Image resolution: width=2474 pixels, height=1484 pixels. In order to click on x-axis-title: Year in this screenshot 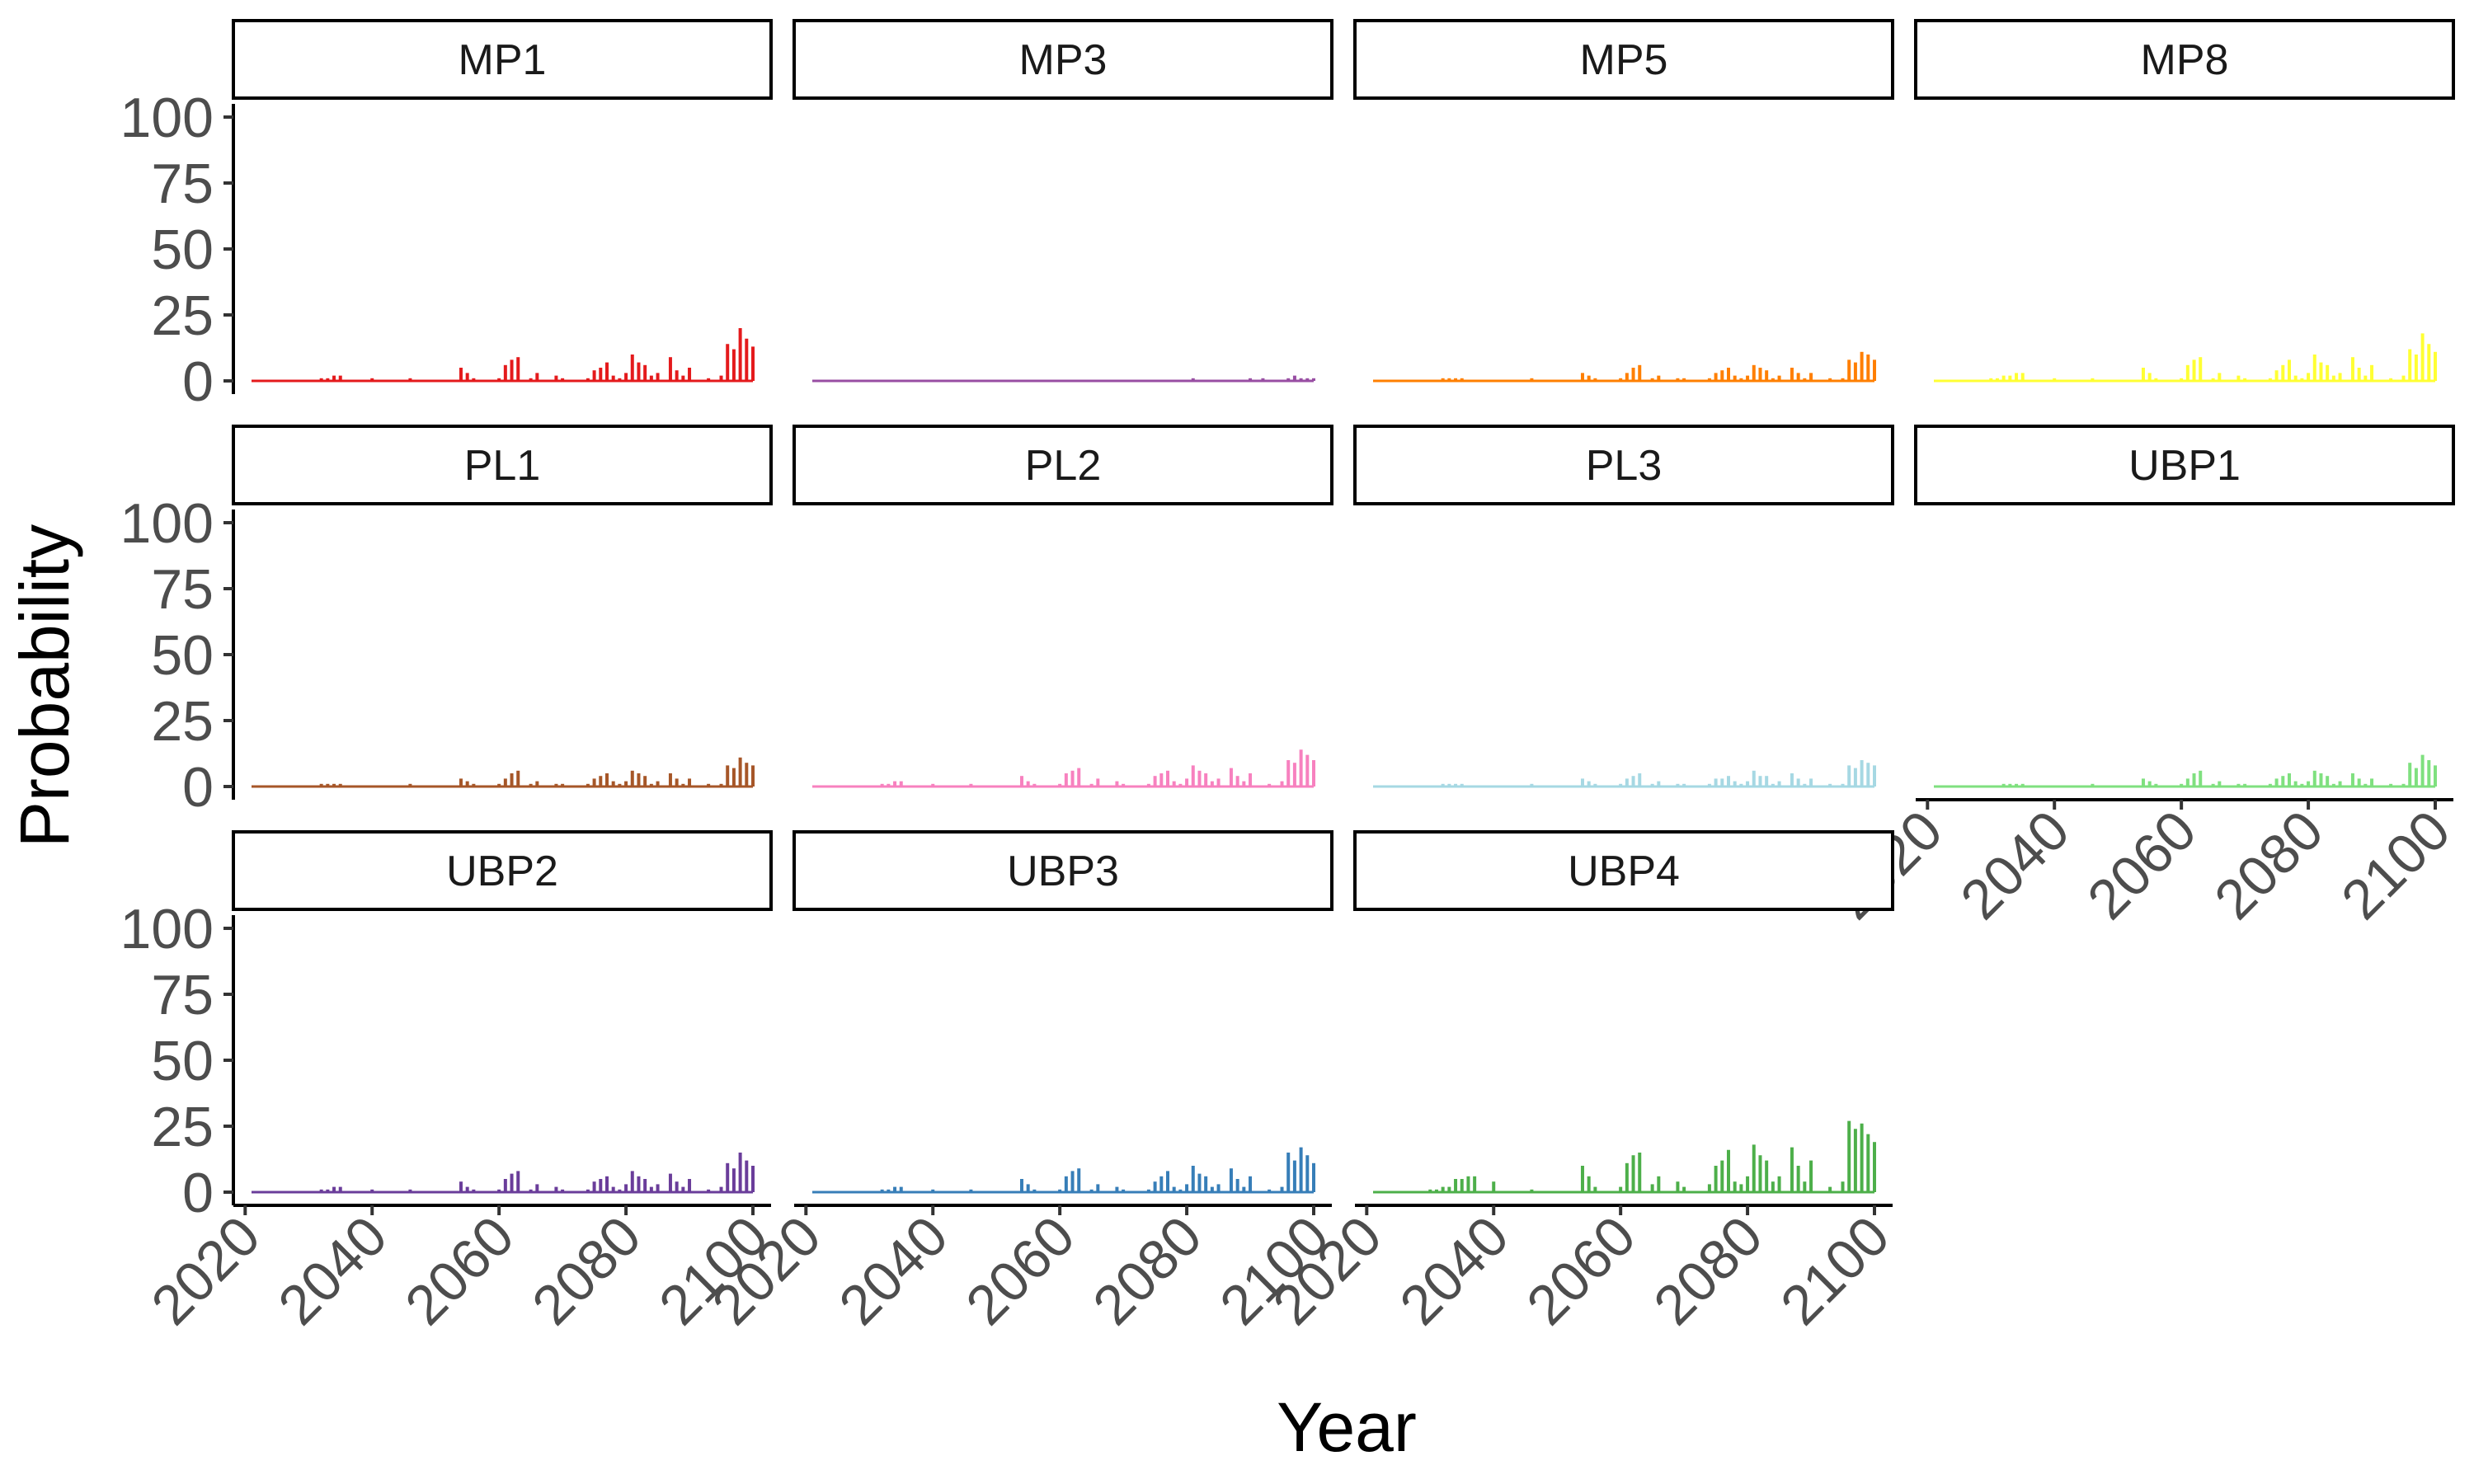, I will do `click(1347, 1427)`.